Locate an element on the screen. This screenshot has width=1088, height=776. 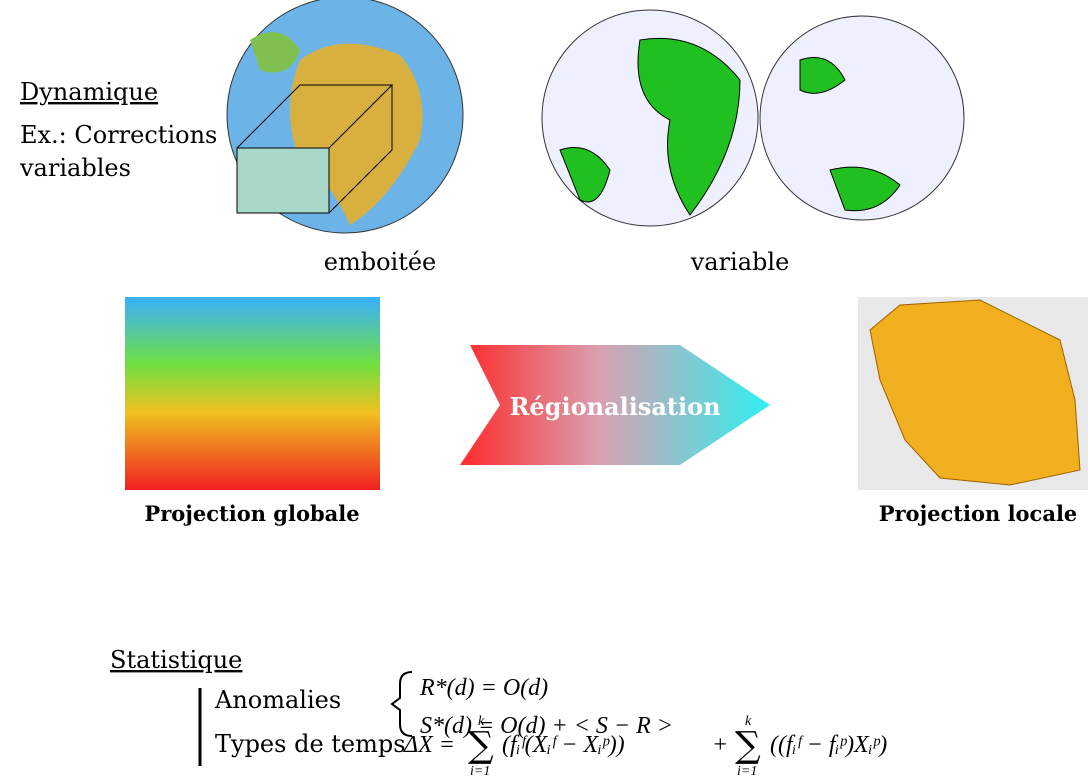
caption: variable is located at coordinates (740, 262).